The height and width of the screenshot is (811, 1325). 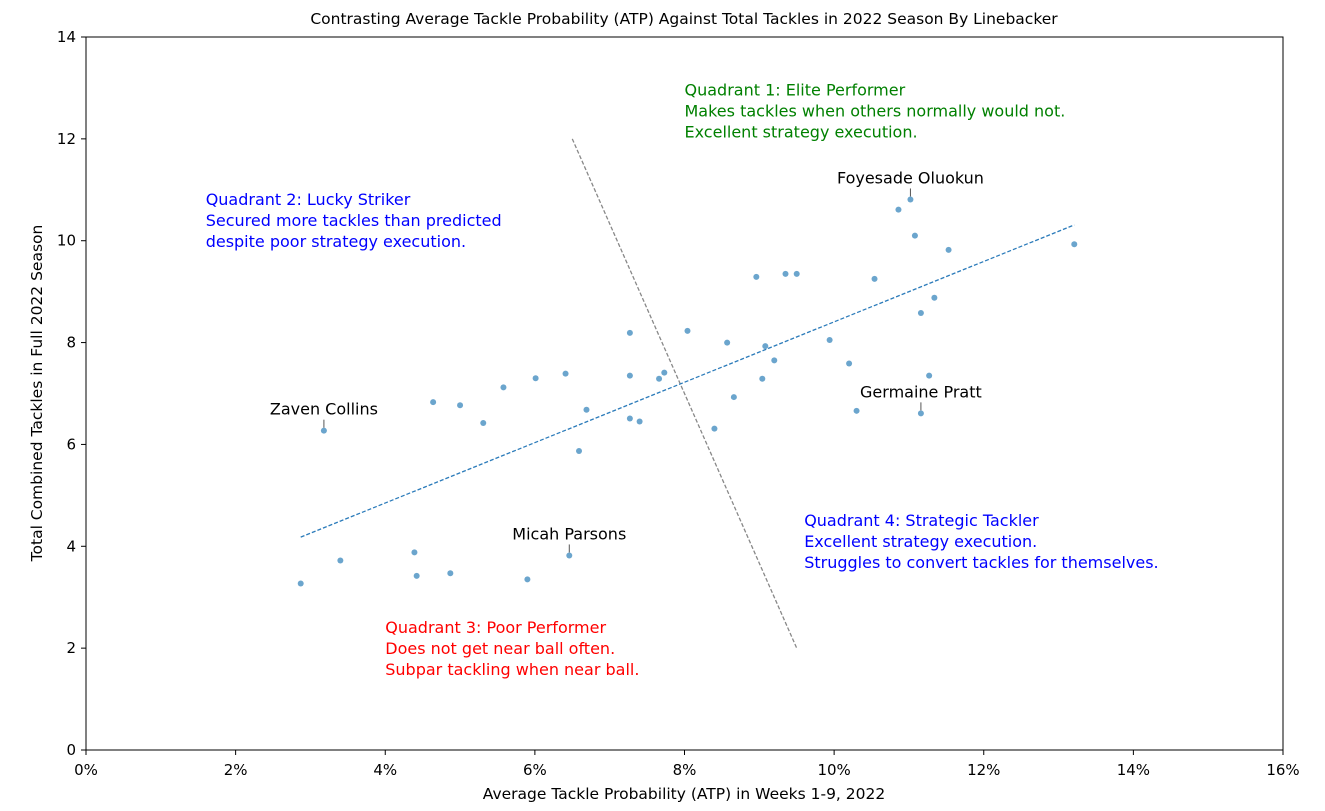 I want to click on y-tick-label: 4, so click(x=71, y=546).